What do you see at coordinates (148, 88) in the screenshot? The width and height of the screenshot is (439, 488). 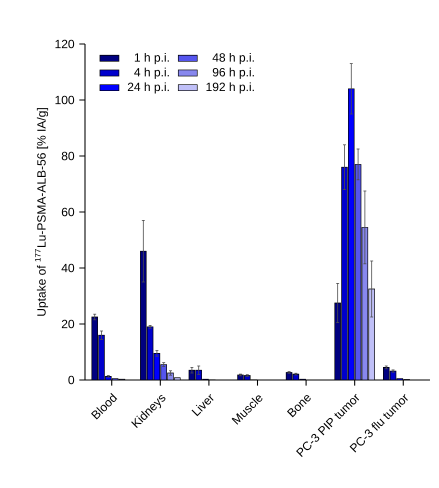 I see `legend-label: 24 h p.i.` at bounding box center [148, 88].